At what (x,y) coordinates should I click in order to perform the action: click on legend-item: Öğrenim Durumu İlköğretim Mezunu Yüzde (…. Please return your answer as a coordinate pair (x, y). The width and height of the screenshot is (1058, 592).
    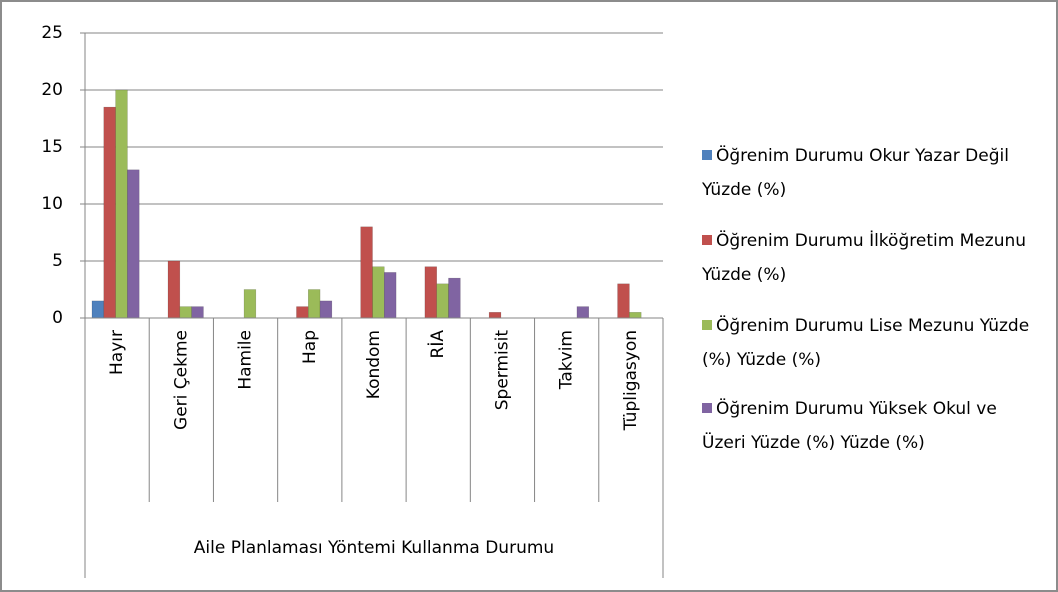
    Looking at the image, I should click on (872, 258).